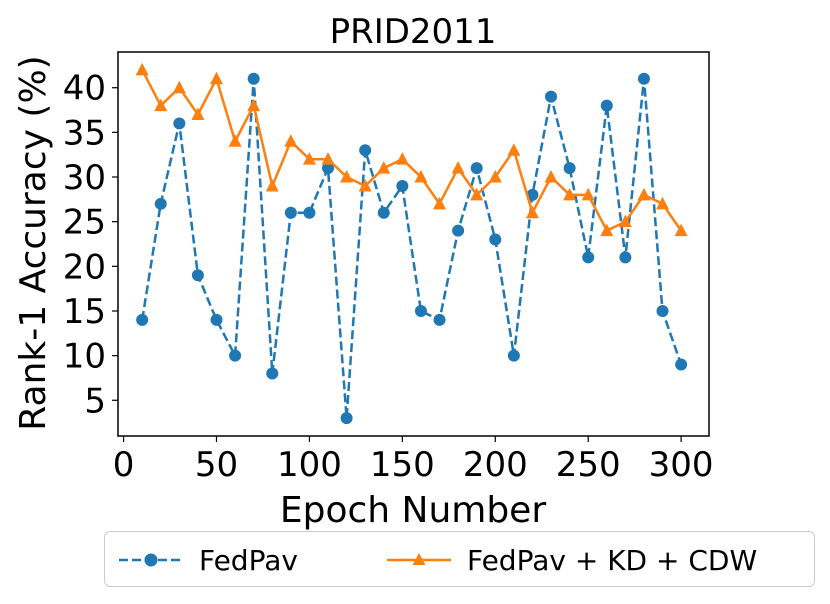  What do you see at coordinates (309, 465) in the screenshot?
I see `x-tick-label: 100` at bounding box center [309, 465].